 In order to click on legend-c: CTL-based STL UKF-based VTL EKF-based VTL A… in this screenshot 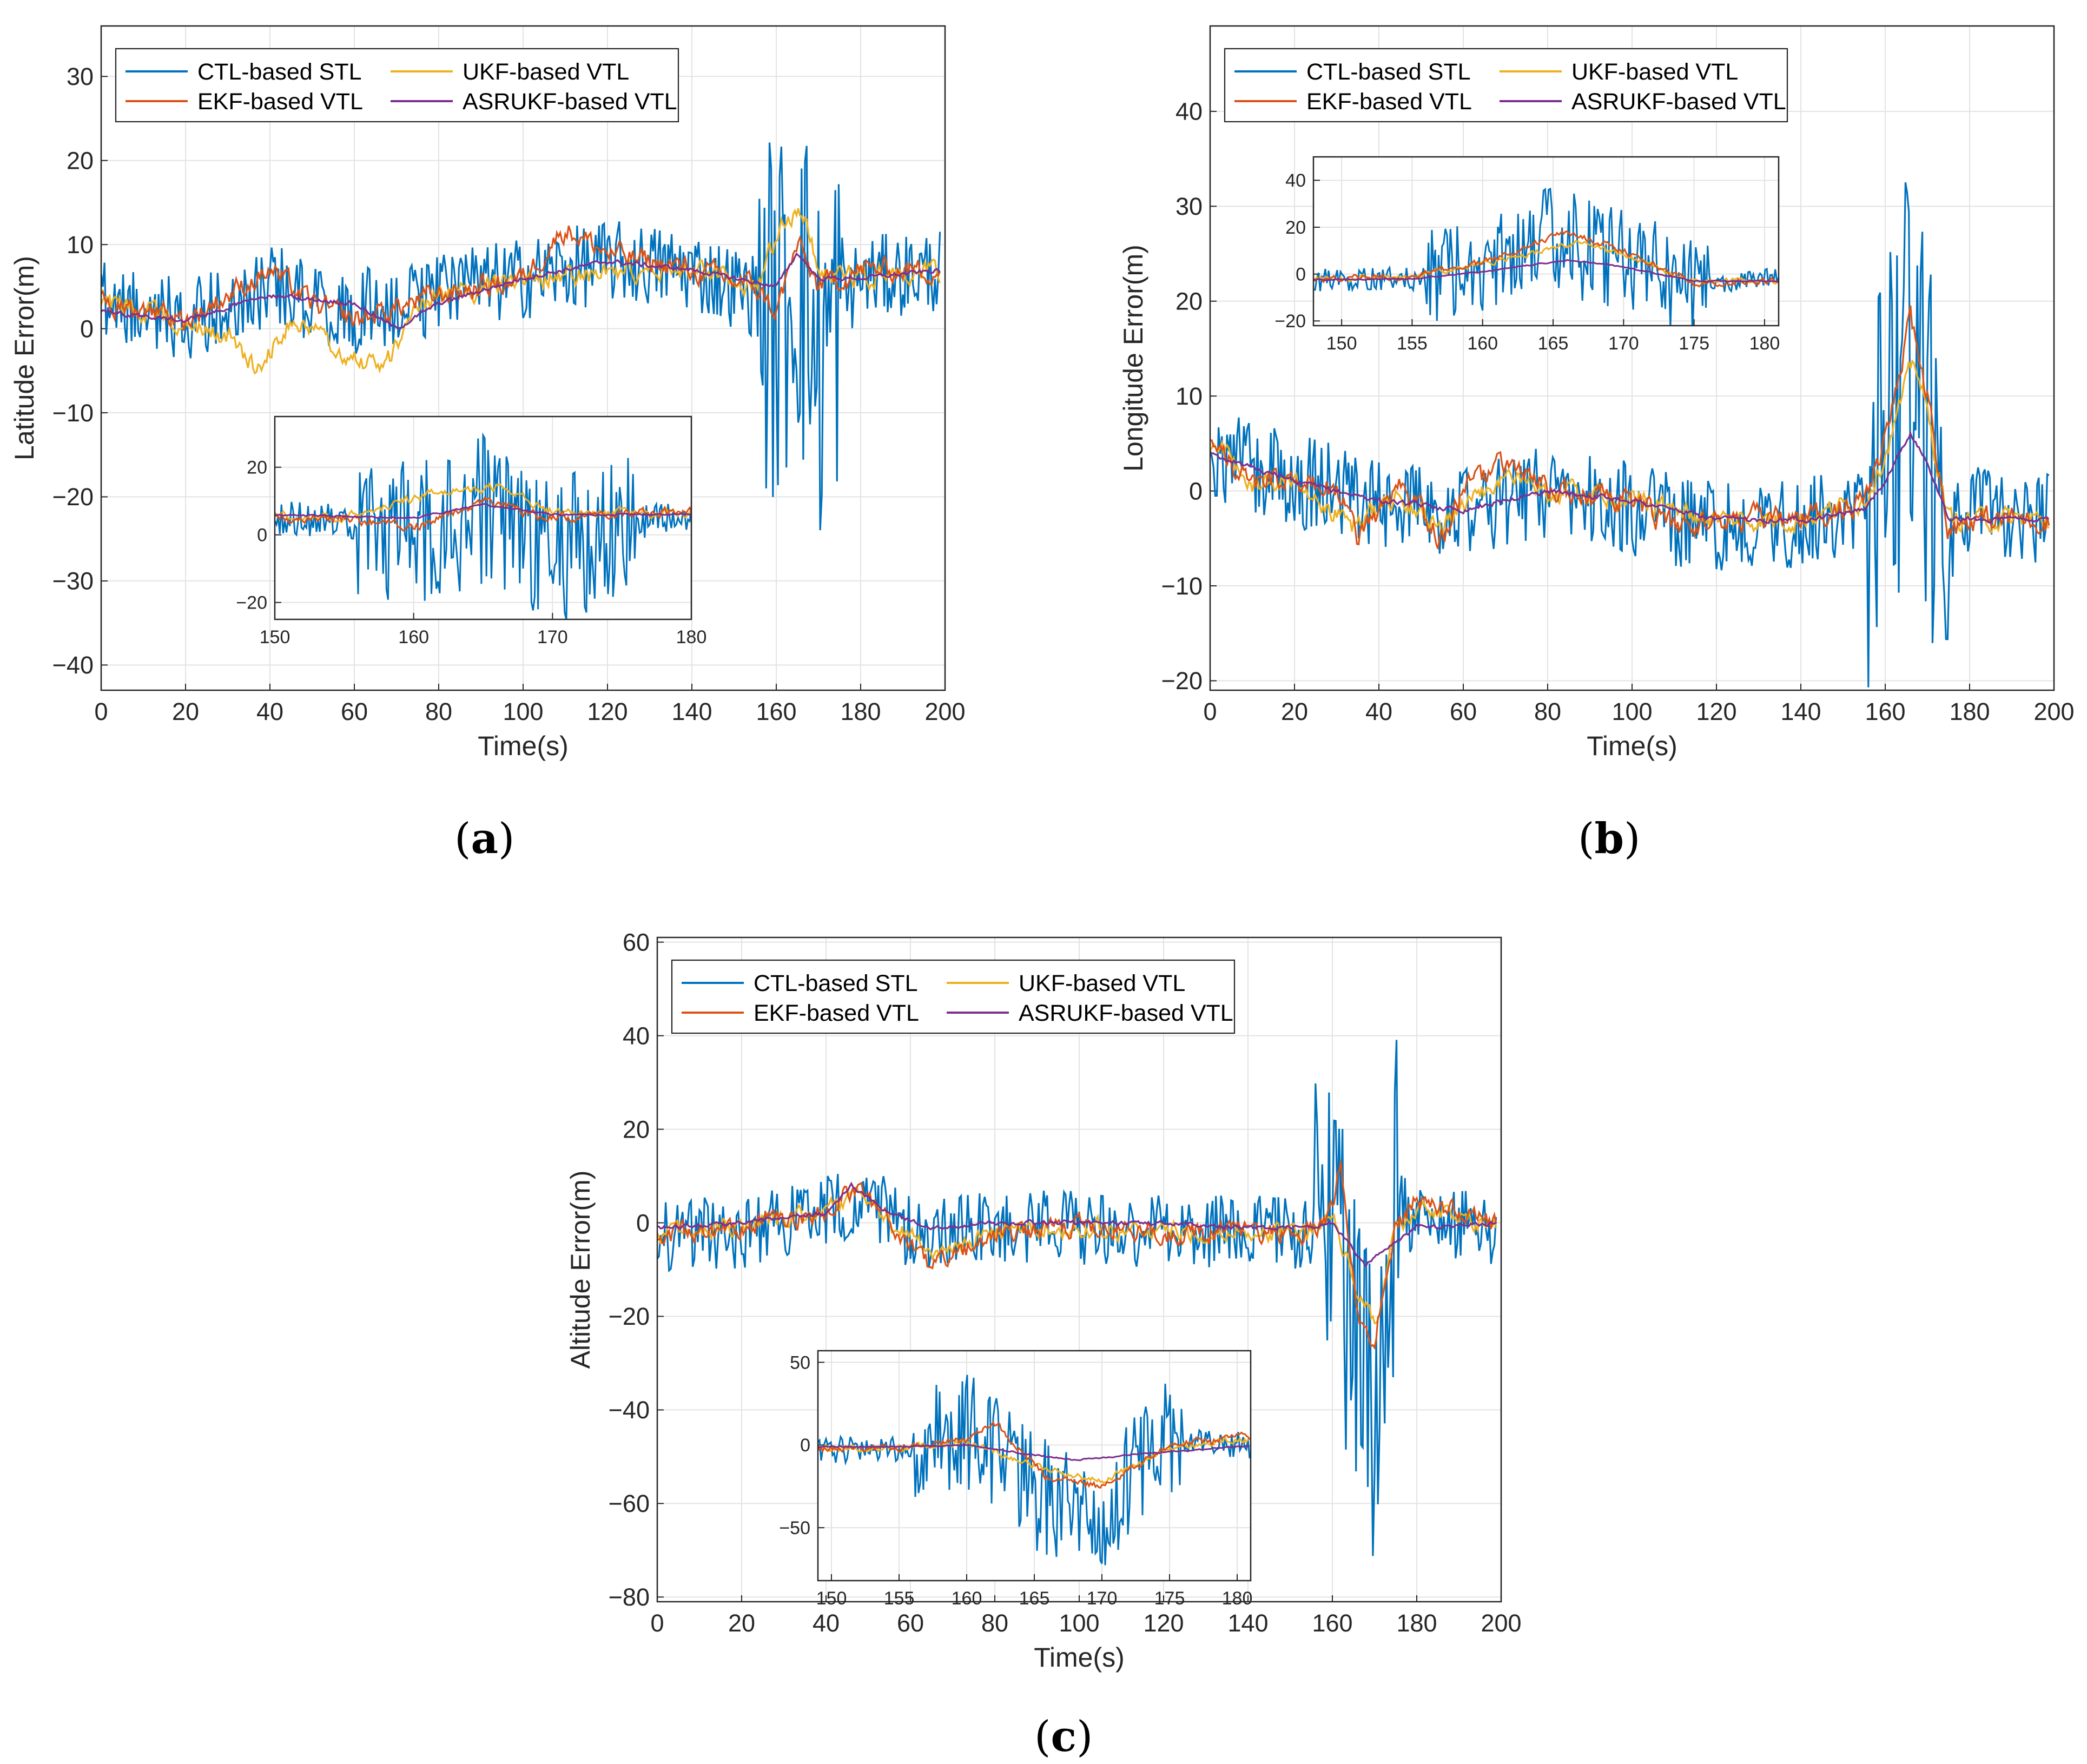, I will do `click(954, 997)`.